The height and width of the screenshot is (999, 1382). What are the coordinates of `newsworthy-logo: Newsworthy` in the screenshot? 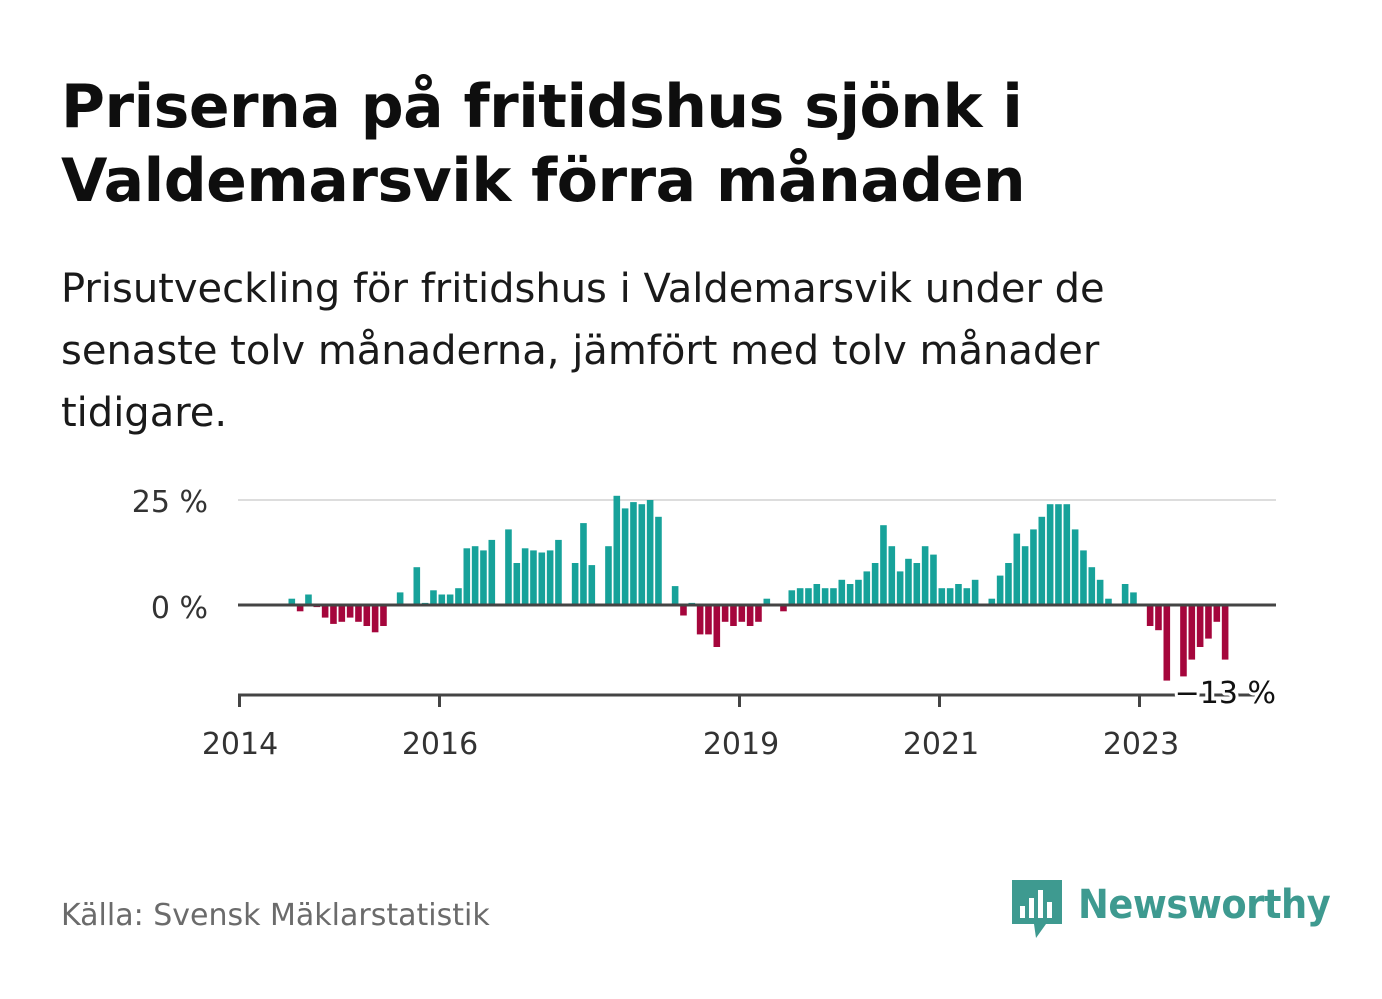 It's located at (1182, 910).